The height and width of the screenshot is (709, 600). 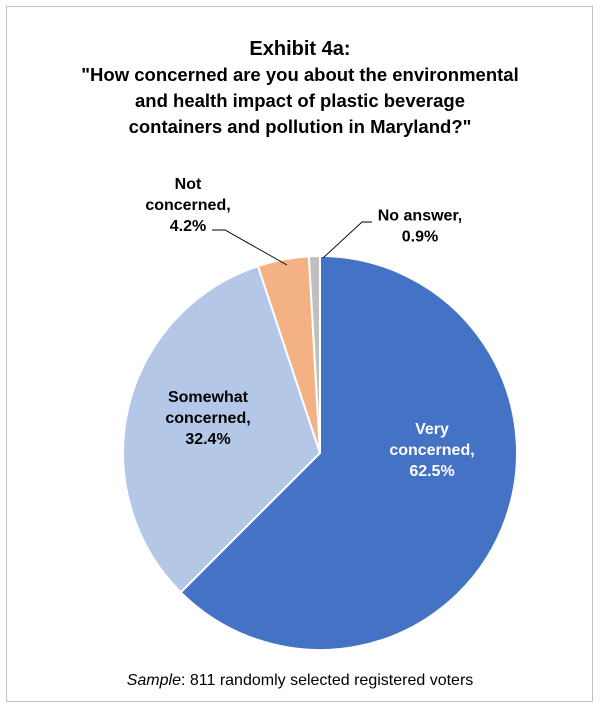 What do you see at coordinates (300, 126) in the screenshot?
I see `subtitle-line: containers and pollution in Maryland?"` at bounding box center [300, 126].